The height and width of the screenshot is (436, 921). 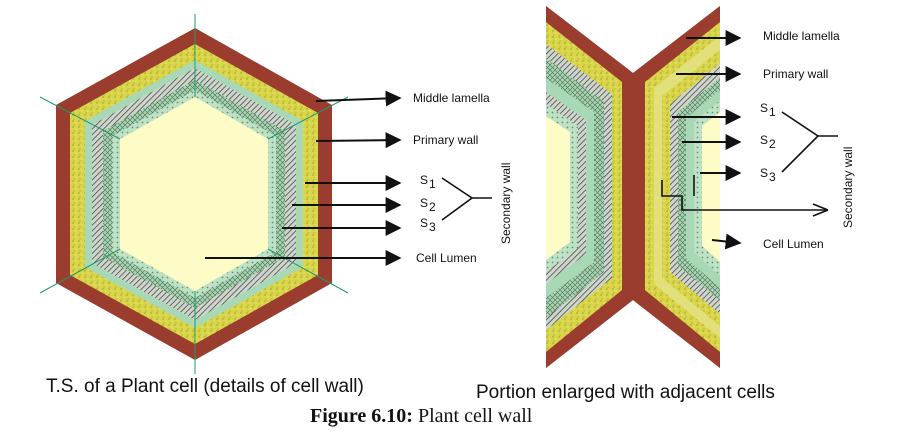 What do you see at coordinates (707, 140) in the screenshot?
I see `right-pointer-arrows` at bounding box center [707, 140].